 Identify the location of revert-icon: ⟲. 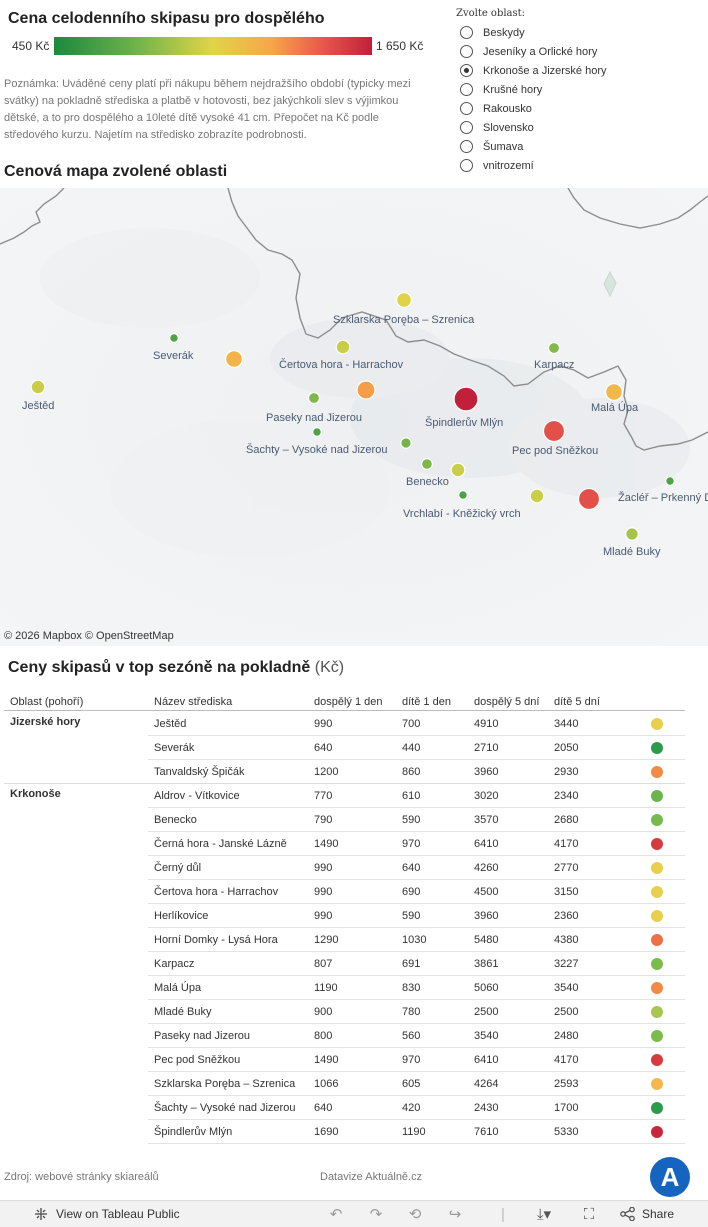
(415, 1214).